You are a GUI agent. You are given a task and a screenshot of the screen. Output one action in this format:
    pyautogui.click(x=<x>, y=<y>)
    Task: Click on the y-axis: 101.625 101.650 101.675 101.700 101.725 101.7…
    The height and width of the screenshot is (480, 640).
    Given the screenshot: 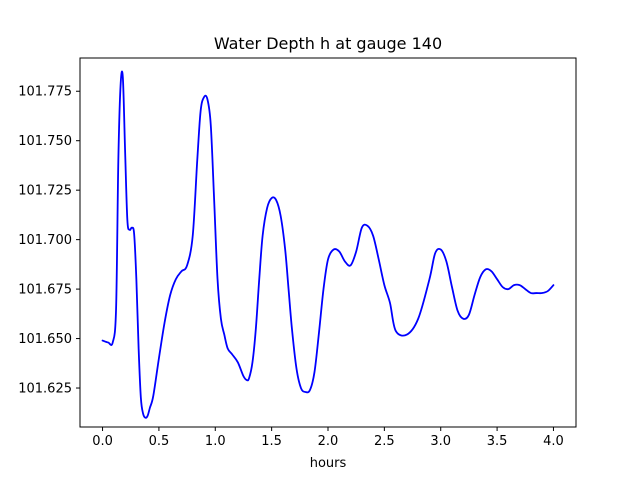 What is the action you would take?
    pyautogui.click(x=49, y=241)
    